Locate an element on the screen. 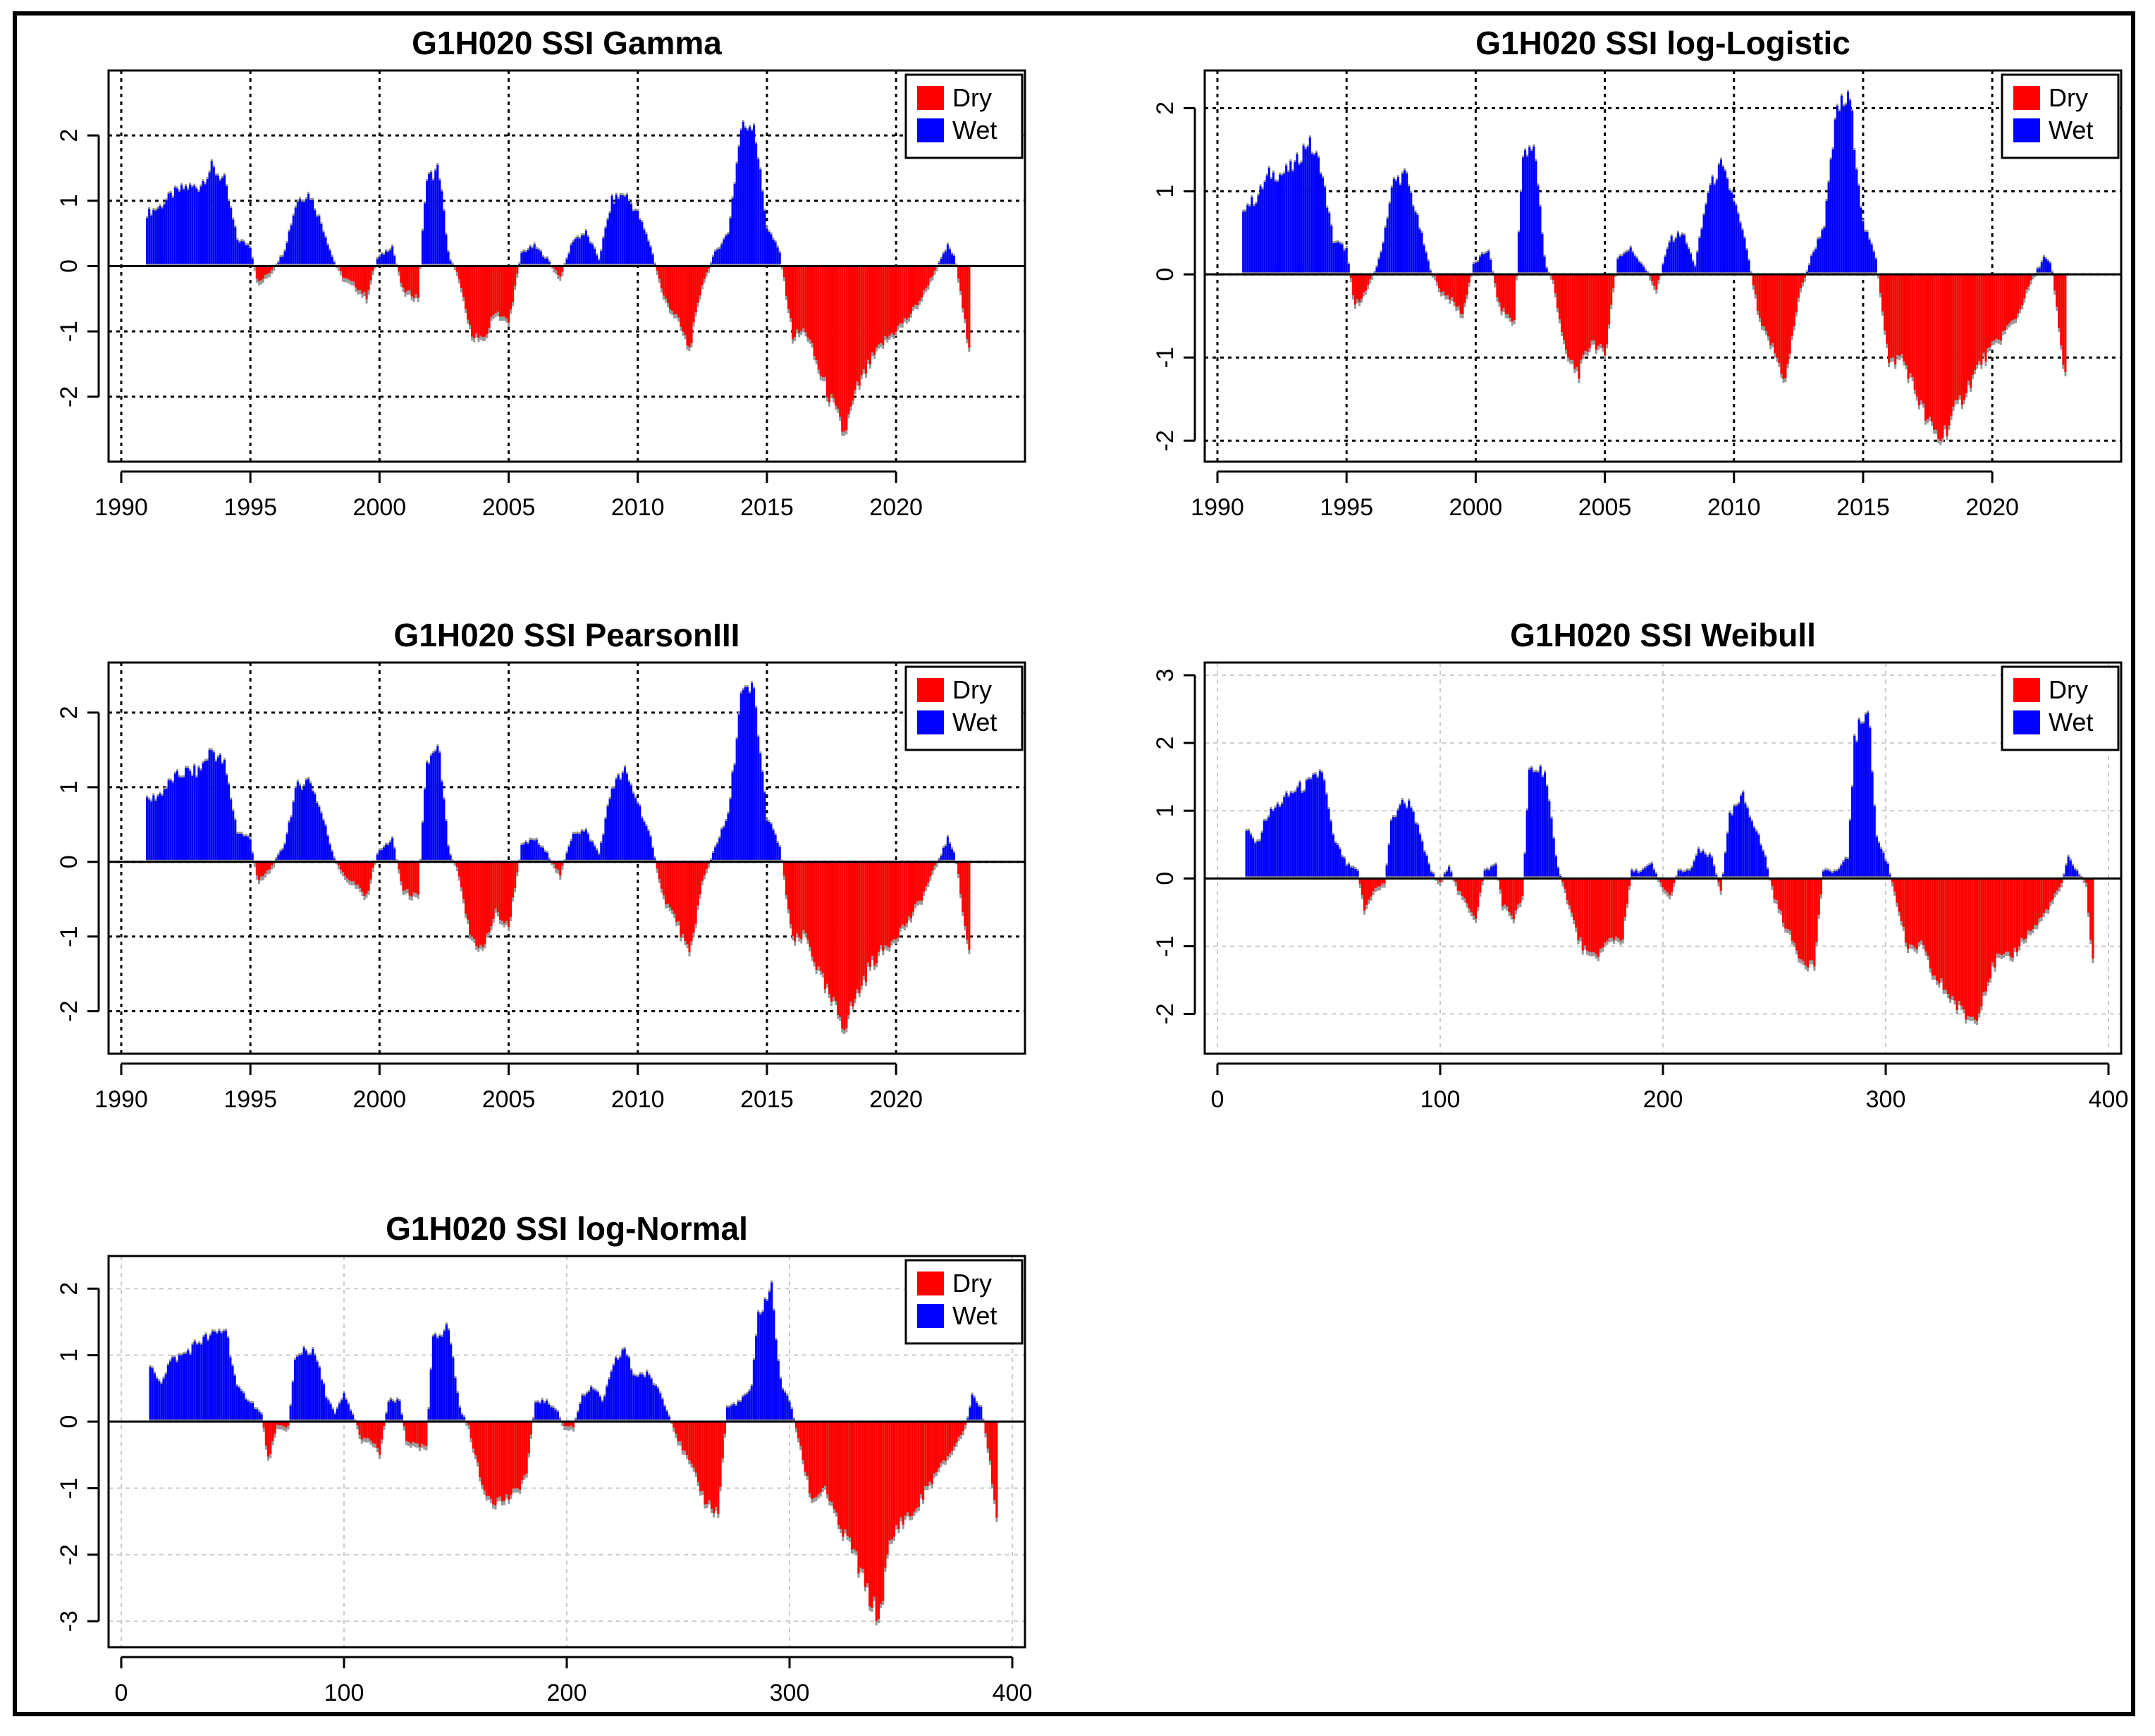 Image resolution: width=2155 pixels, height=1736 pixels. y-tick-label: -1 is located at coordinates (69, 1487).